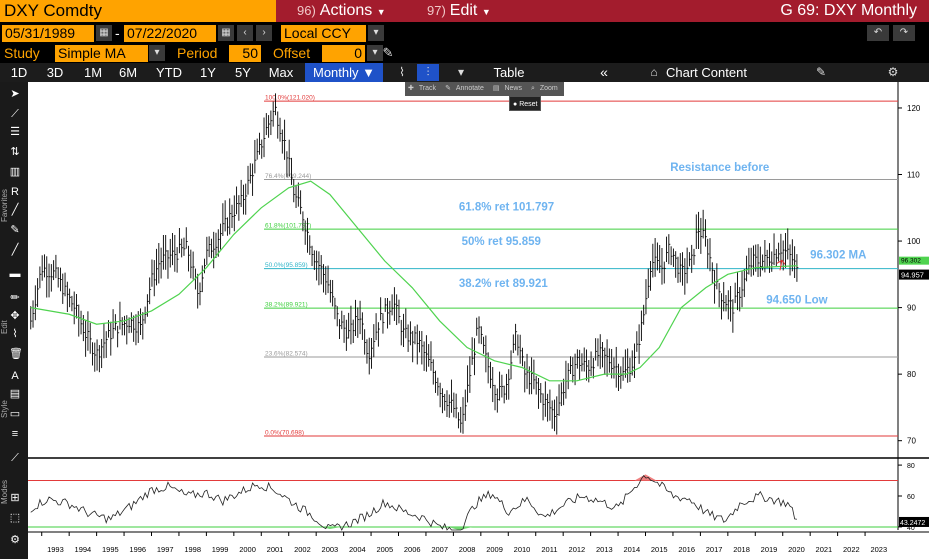 Image resolution: width=929 pixels, height=559 pixels. Describe the element at coordinates (15, 274) in the screenshot. I see `hline-icon: ▬` at that location.